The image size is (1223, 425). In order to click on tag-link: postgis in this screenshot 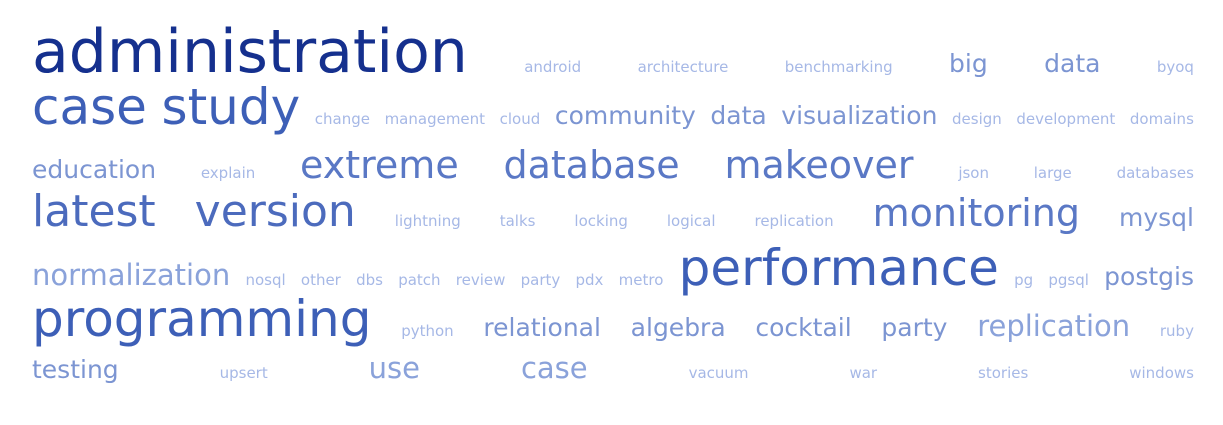, I will do `click(1149, 276)`.